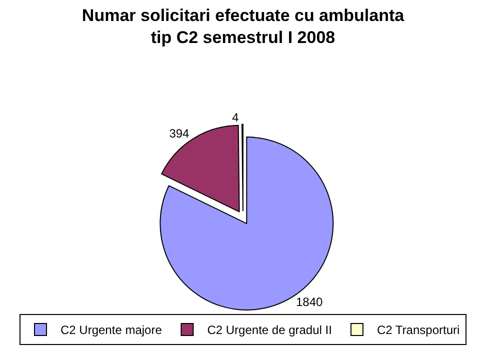 The width and height of the screenshot is (486, 350). What do you see at coordinates (310, 301) in the screenshot?
I see `data-label: 1840` at bounding box center [310, 301].